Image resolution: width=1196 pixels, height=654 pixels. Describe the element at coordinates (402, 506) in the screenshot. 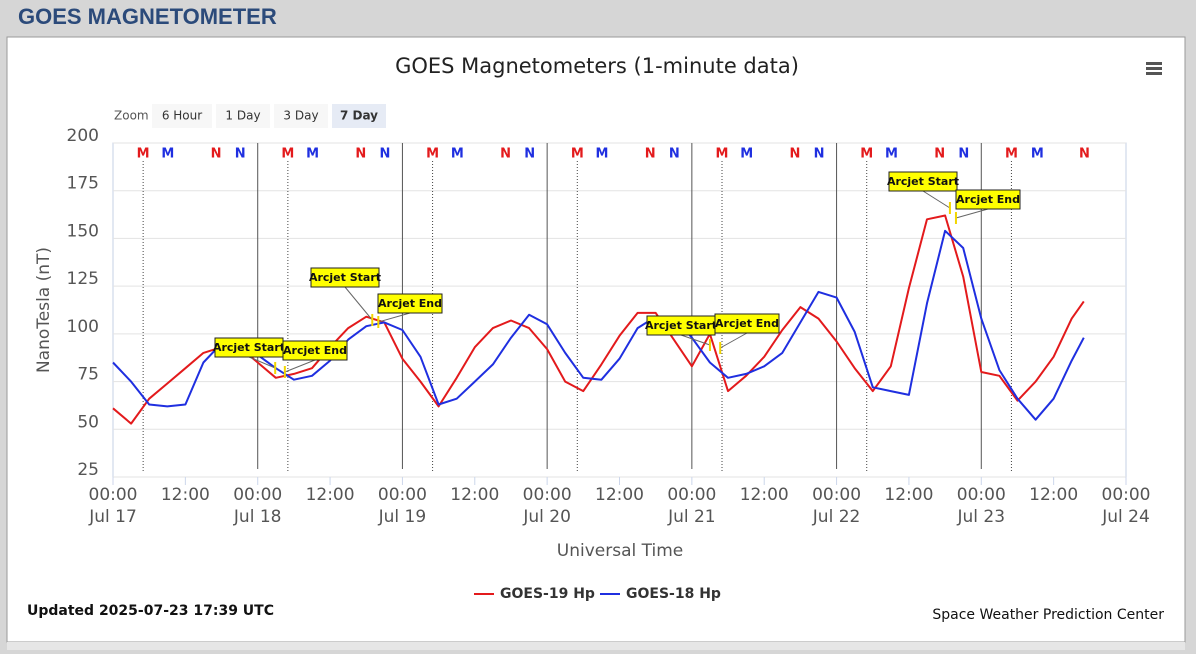

I see `x-tick-label: 00:00 Jul 19` at that location.